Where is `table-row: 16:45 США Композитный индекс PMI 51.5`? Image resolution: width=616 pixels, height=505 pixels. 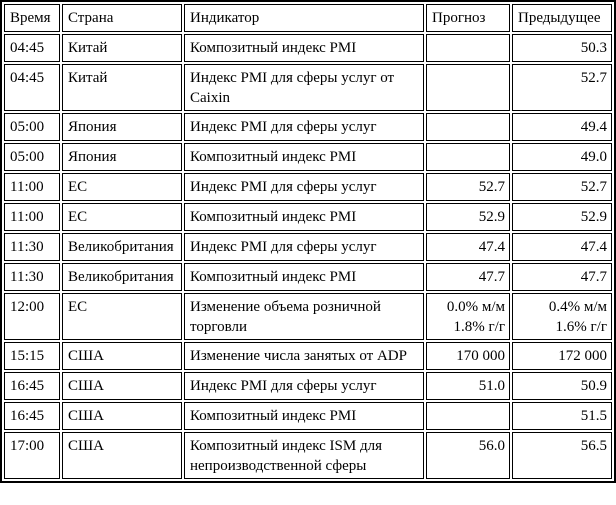 table-row: 16:45 США Композитный индекс PMI 51.5 is located at coordinates (308, 416).